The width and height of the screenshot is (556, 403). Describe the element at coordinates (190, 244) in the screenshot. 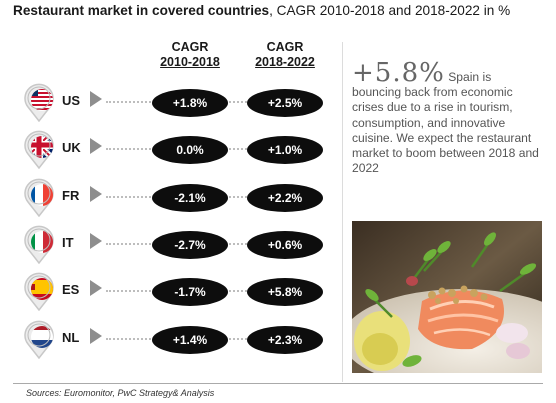

I see `cagr-2010-2018-value: -2.7%` at that location.